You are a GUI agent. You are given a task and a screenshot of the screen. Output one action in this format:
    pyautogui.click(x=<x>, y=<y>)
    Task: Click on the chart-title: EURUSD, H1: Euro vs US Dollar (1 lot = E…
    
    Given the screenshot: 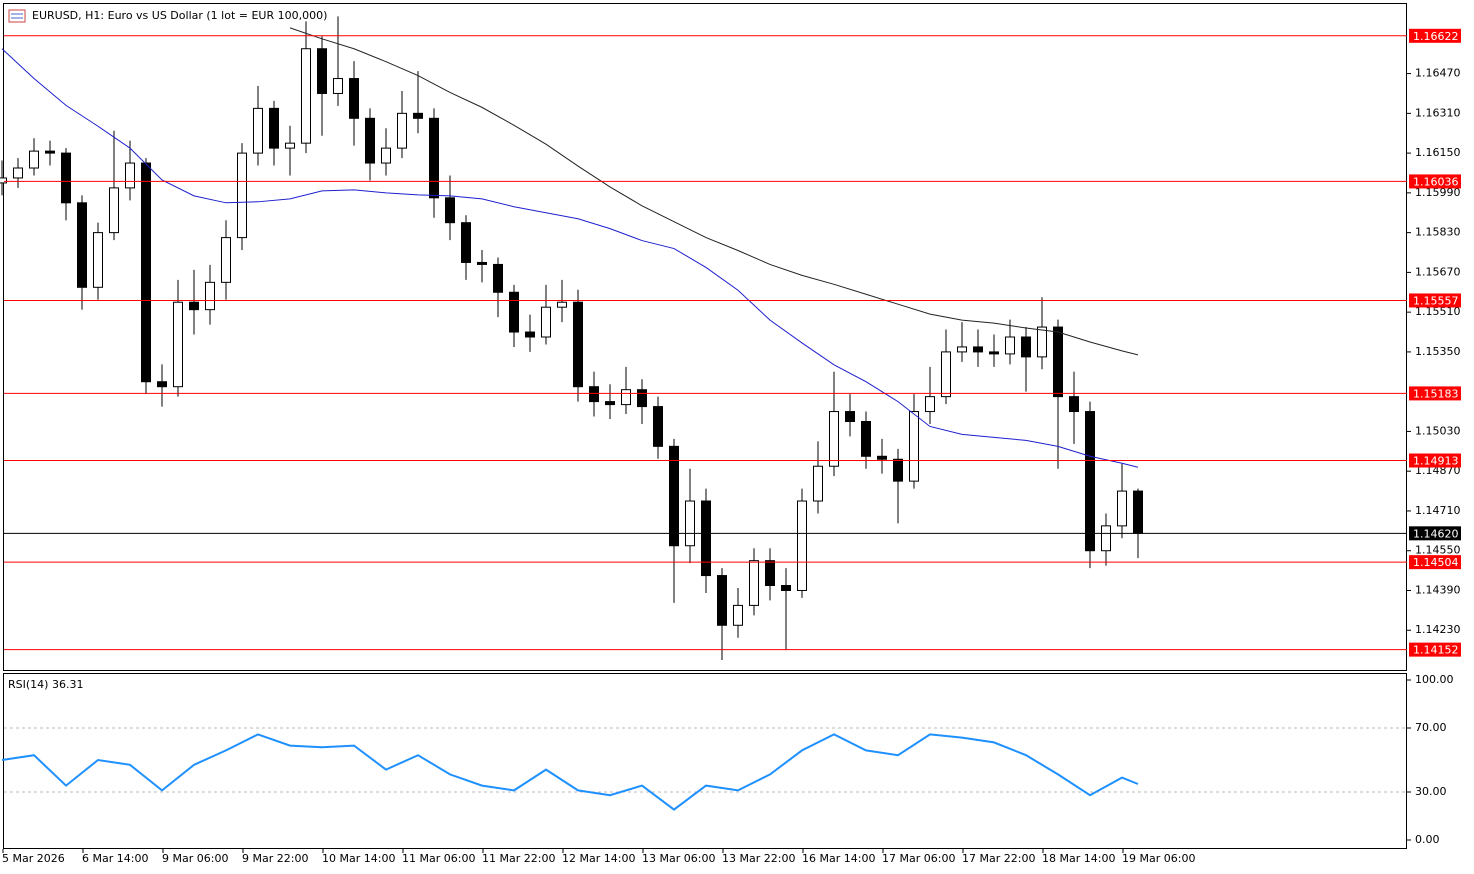 What is the action you would take?
    pyautogui.click(x=179, y=15)
    